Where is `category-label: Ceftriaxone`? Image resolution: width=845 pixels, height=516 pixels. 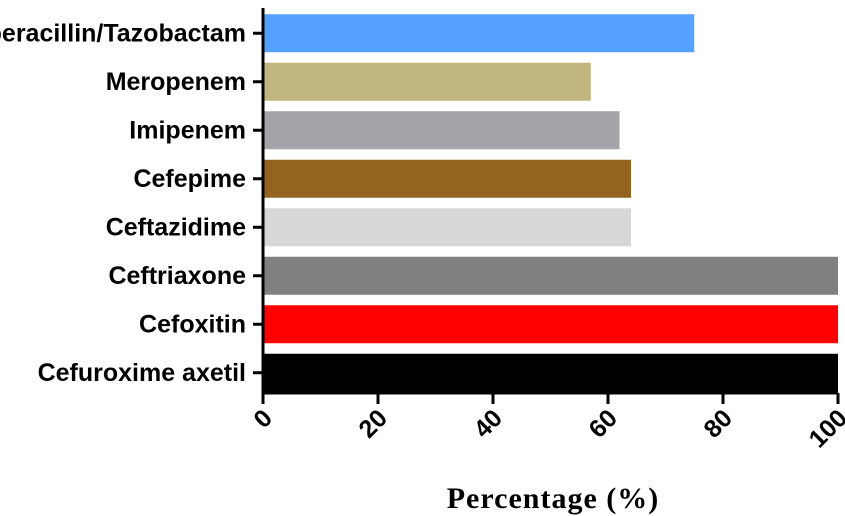 category-label: Ceftriaxone is located at coordinates (177, 276).